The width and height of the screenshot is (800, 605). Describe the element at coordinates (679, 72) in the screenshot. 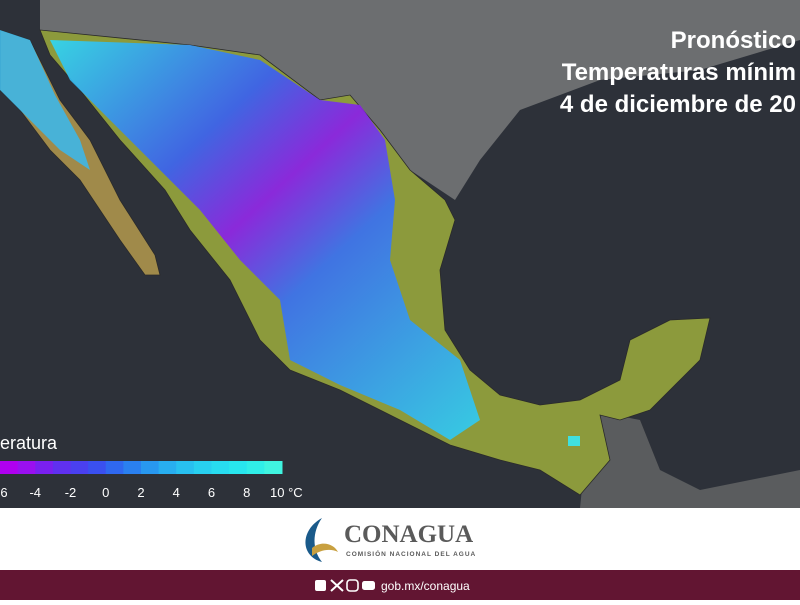

I see `title-line: Temperaturas mínim` at that location.